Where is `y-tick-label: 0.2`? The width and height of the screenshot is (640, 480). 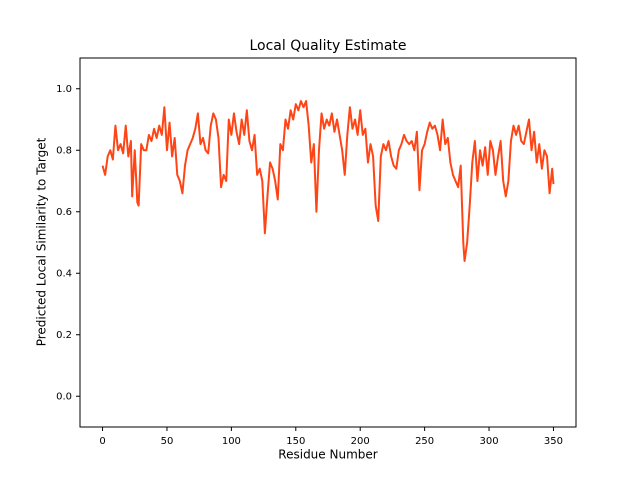 y-tick-label: 0.2 is located at coordinates (64, 335).